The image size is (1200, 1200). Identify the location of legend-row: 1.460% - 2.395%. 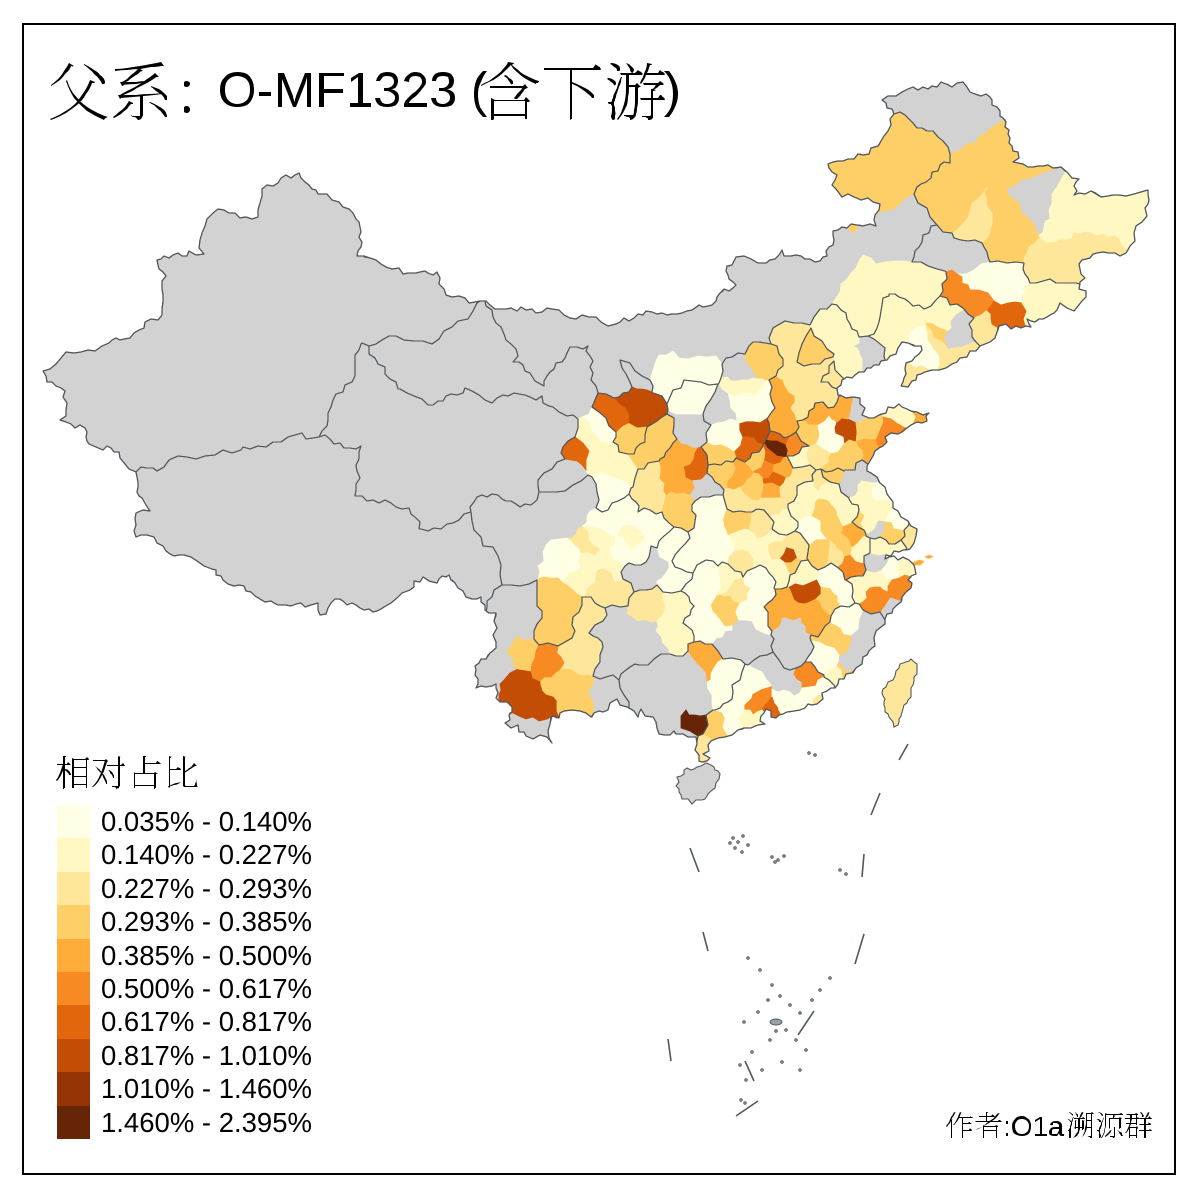
(184, 1122).